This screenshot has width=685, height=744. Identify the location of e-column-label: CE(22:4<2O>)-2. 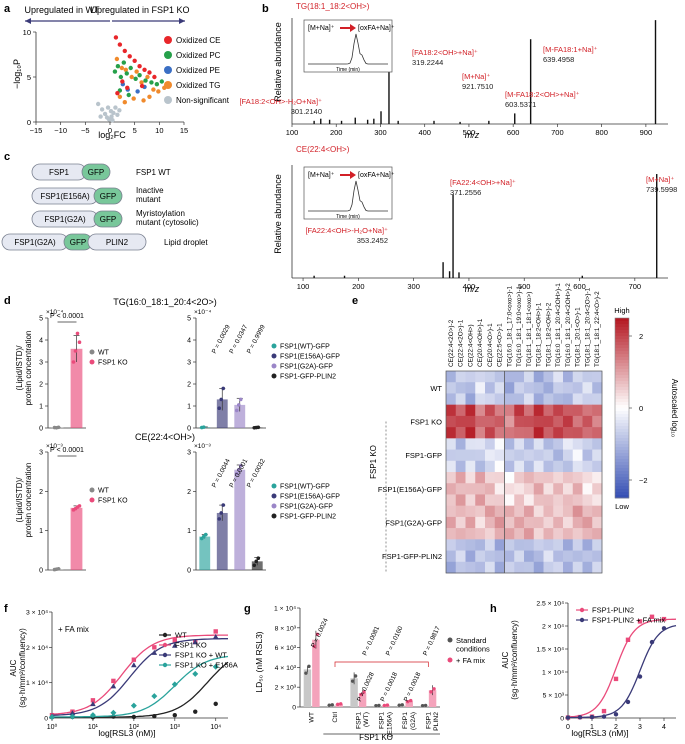
(451, 343).